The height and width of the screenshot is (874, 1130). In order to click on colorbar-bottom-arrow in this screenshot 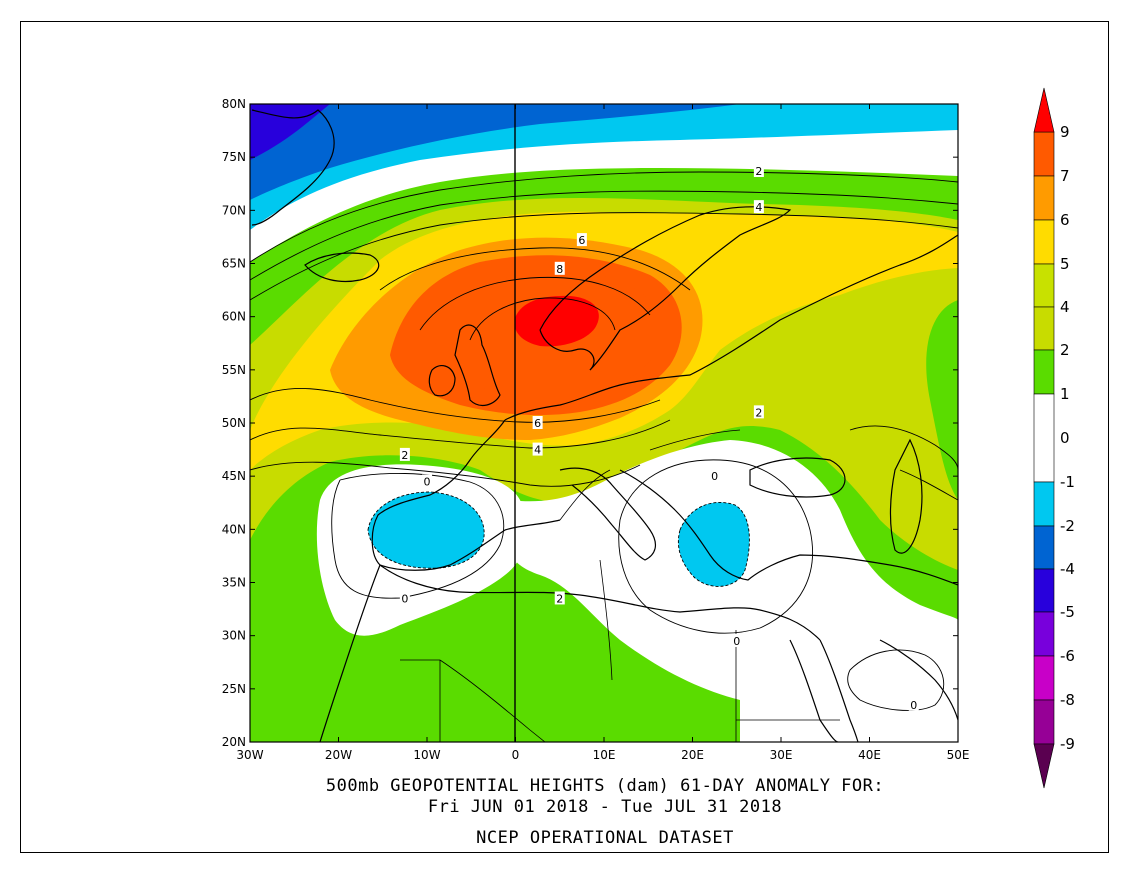, I will do `click(1044, 766)`.